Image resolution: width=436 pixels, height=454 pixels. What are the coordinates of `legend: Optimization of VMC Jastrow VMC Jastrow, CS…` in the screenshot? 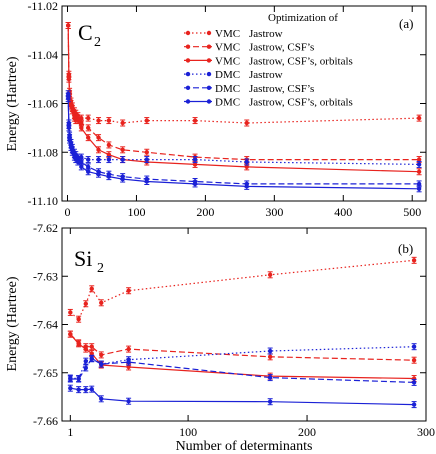 It's located at (268, 60).